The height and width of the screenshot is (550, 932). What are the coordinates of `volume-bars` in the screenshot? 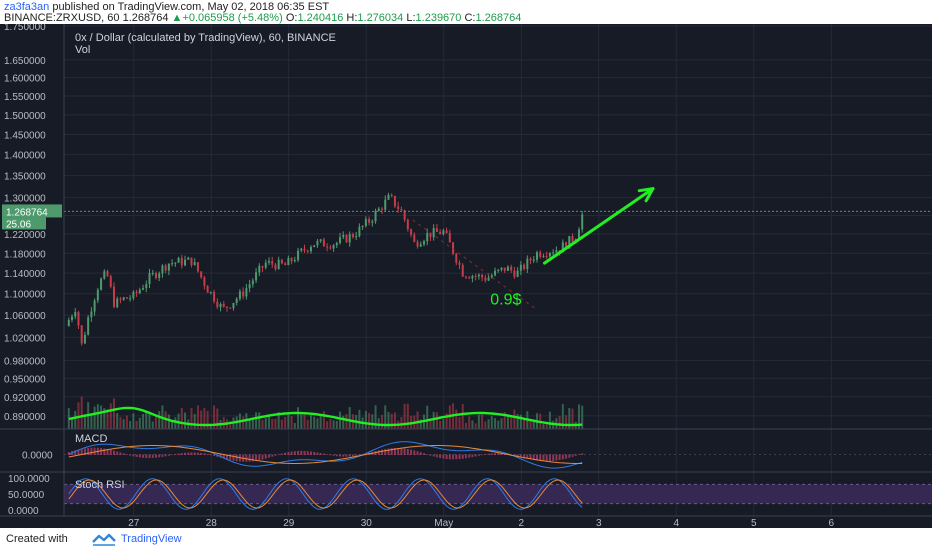 It's located at (325, 412).